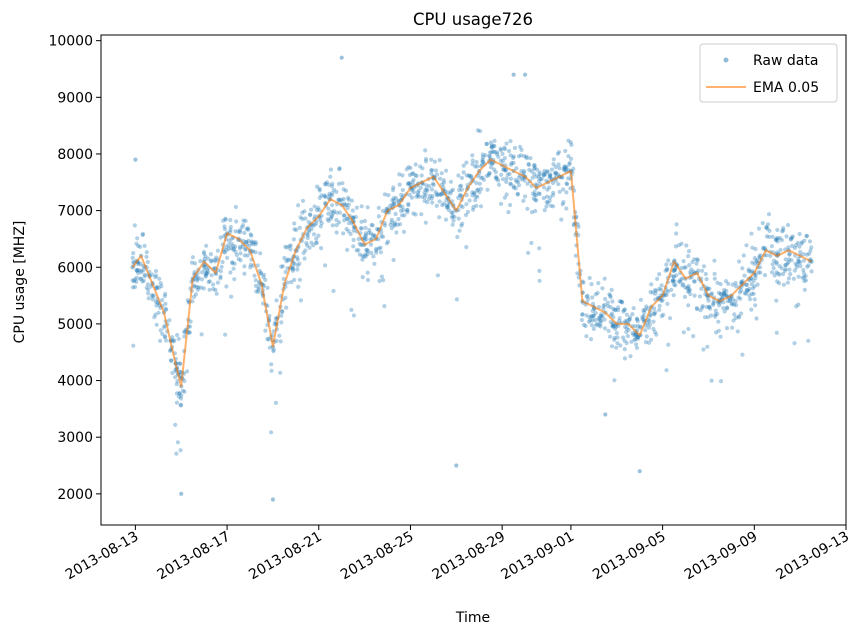 This screenshot has height=638, width=856. Describe the element at coordinates (75, 98) in the screenshot. I see `y-tick-label: 9000` at that location.